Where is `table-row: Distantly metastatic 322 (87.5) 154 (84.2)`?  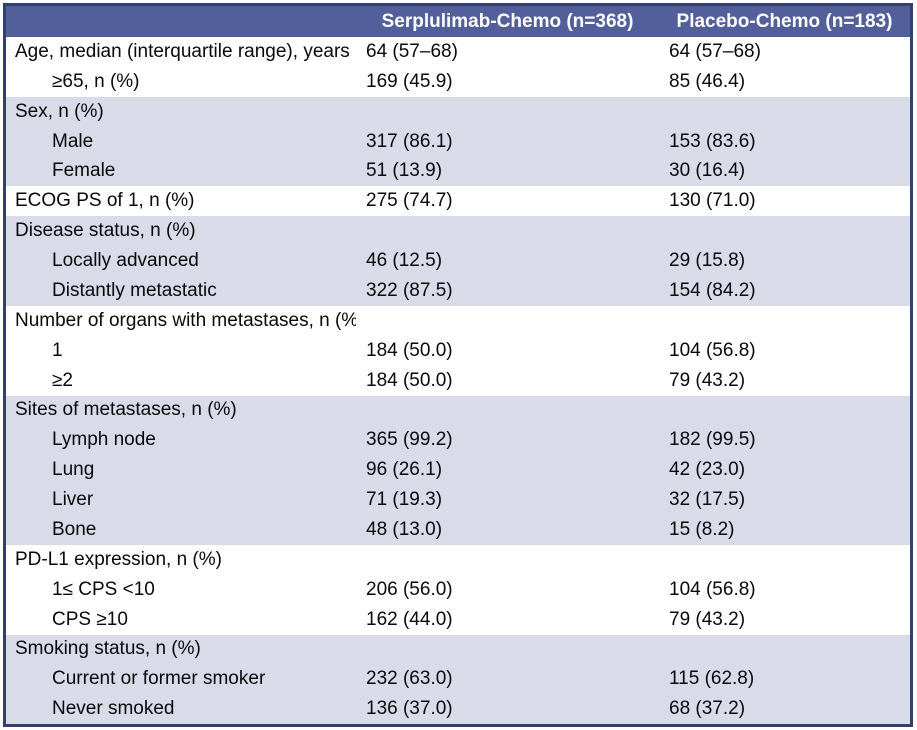
table-row: Distantly metastatic 322 (87.5) 154 (84.2) is located at coordinates (458, 291).